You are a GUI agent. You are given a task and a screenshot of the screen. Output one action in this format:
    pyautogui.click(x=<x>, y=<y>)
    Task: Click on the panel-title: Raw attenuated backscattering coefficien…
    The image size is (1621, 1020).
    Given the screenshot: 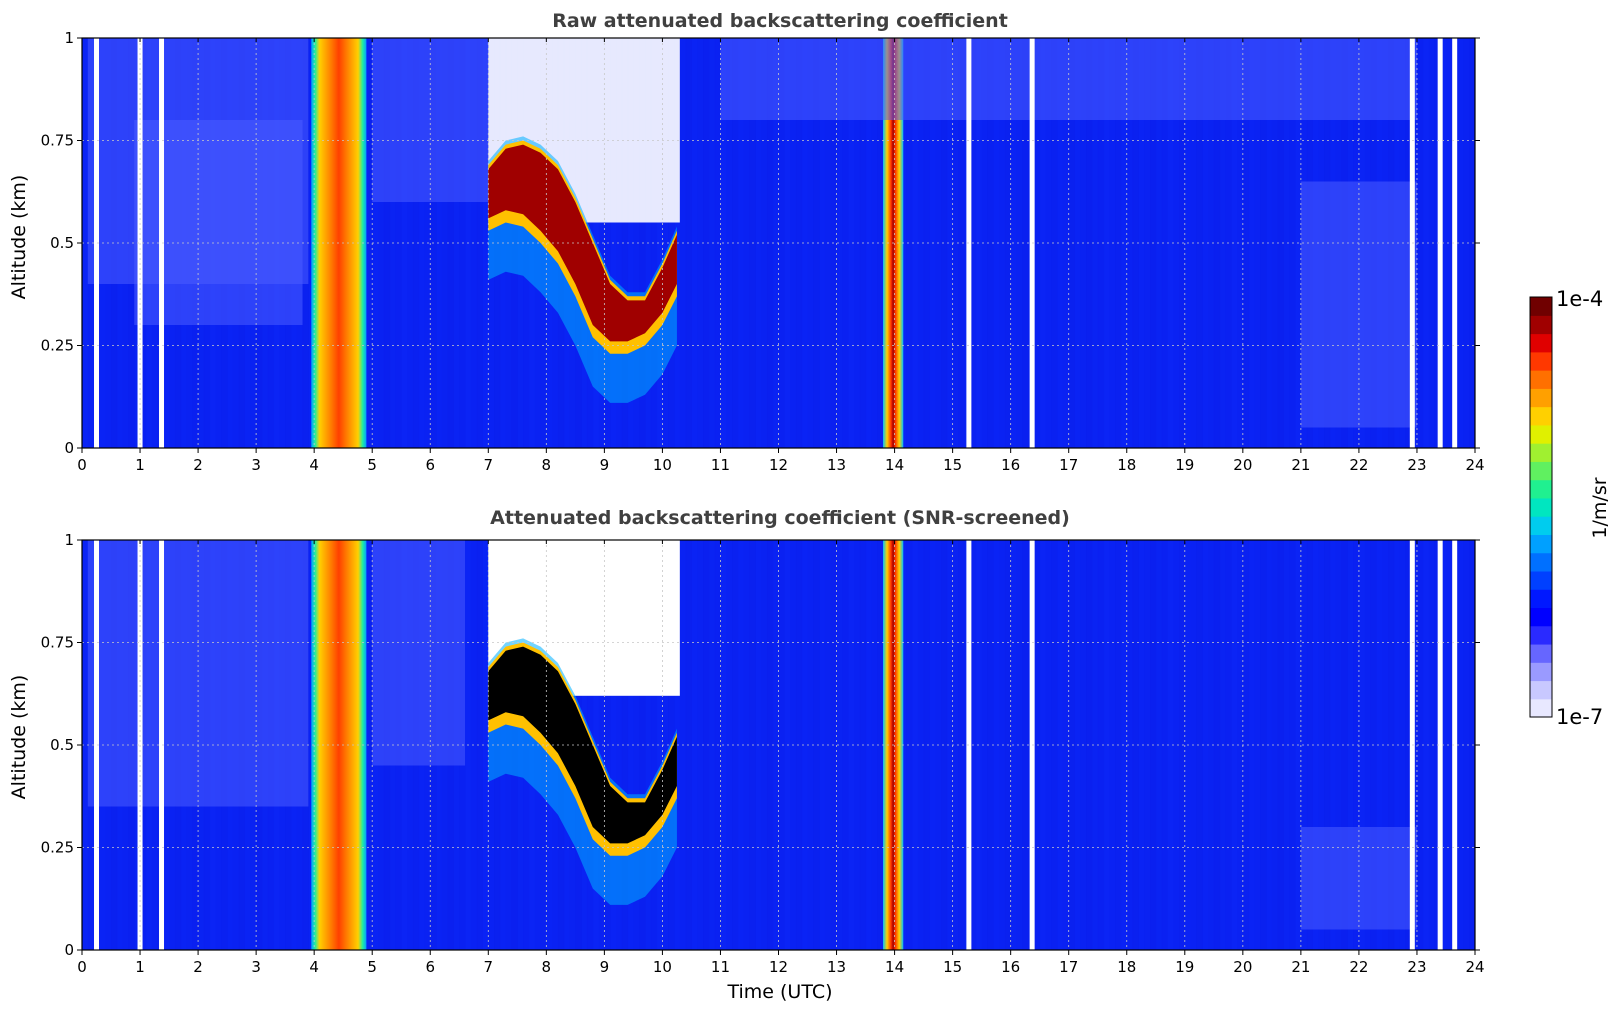 What is the action you would take?
    pyautogui.click(x=780, y=21)
    